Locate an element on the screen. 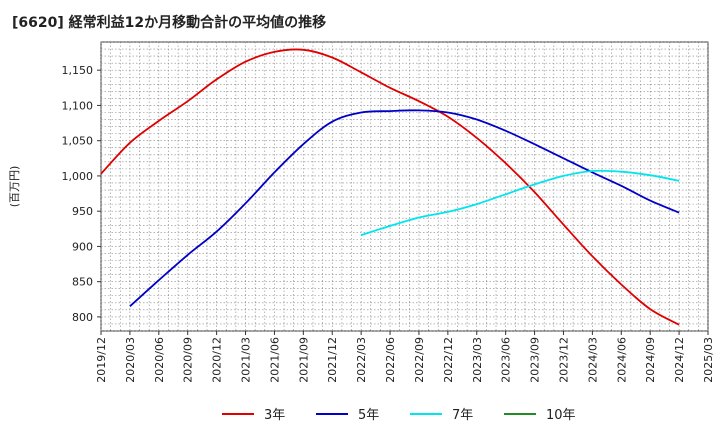 This screenshot has height=440, width=720. legend: 3年 5年 7年 10年 is located at coordinates (399, 415).